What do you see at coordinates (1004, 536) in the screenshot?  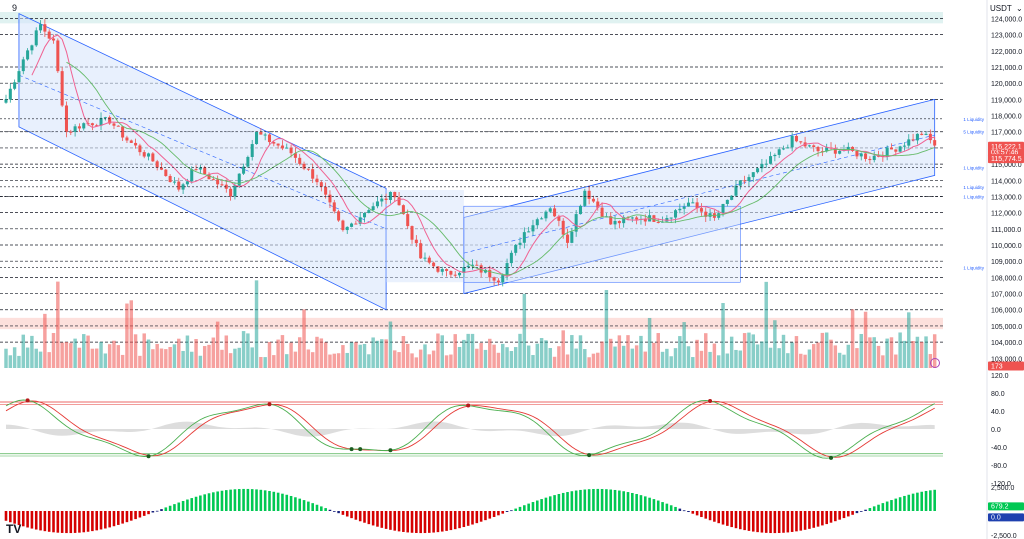 I see `hist-tick-label: -2,500.0` at bounding box center [1004, 536].